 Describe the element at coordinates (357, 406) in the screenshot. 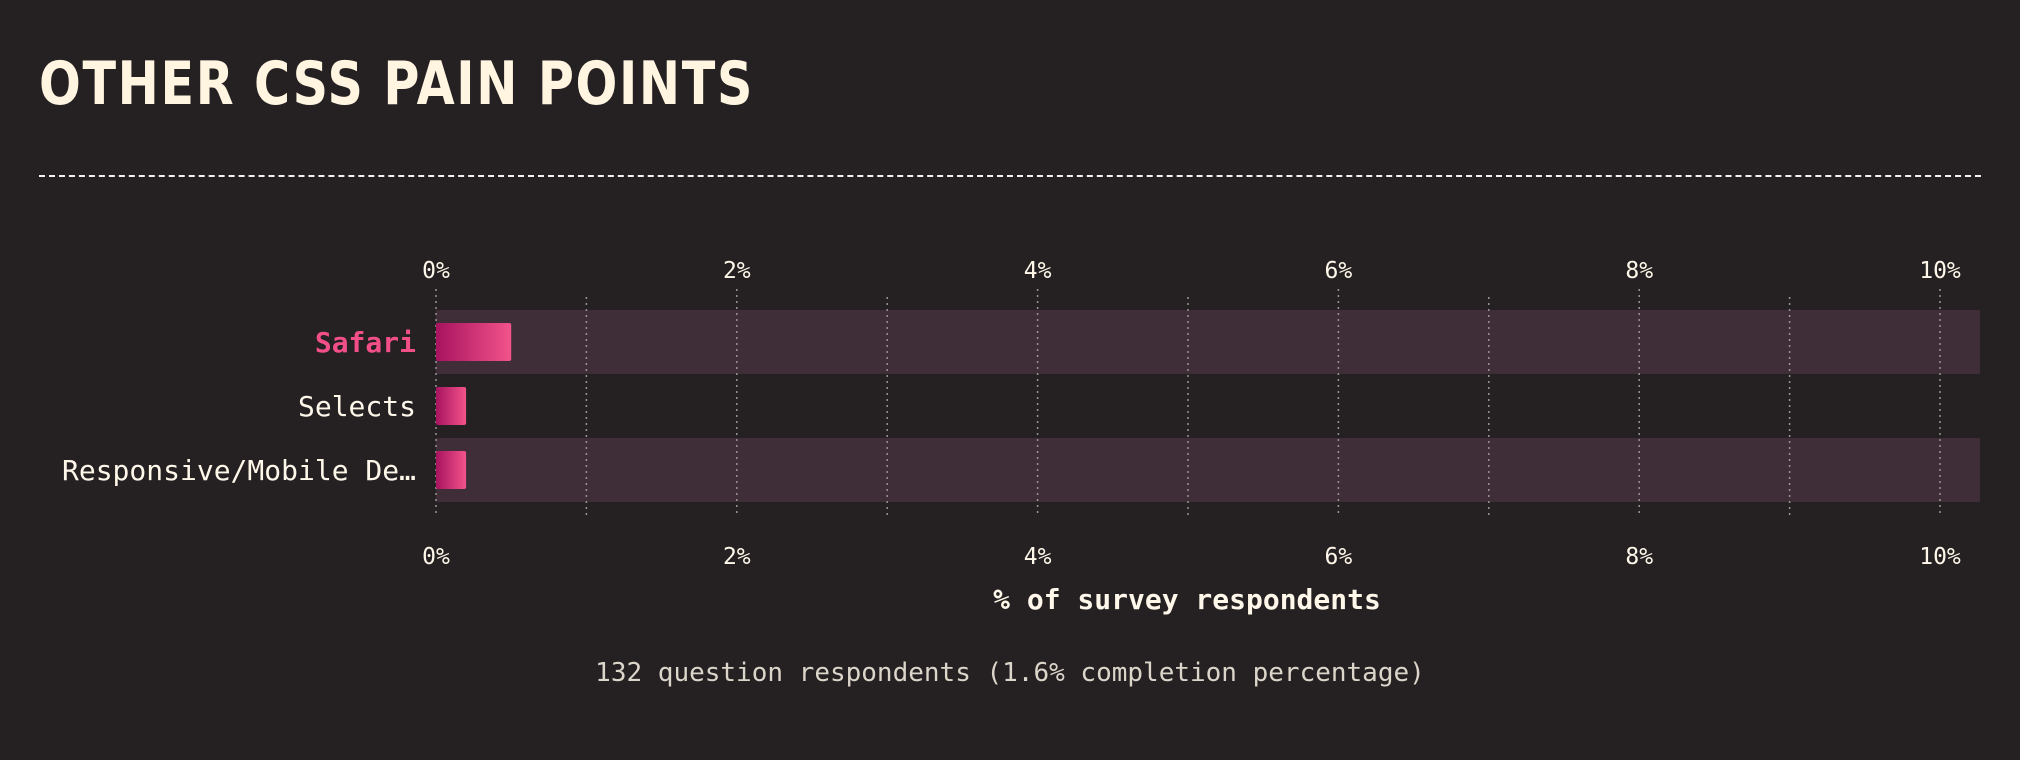

I see `category-label: Selects` at that location.